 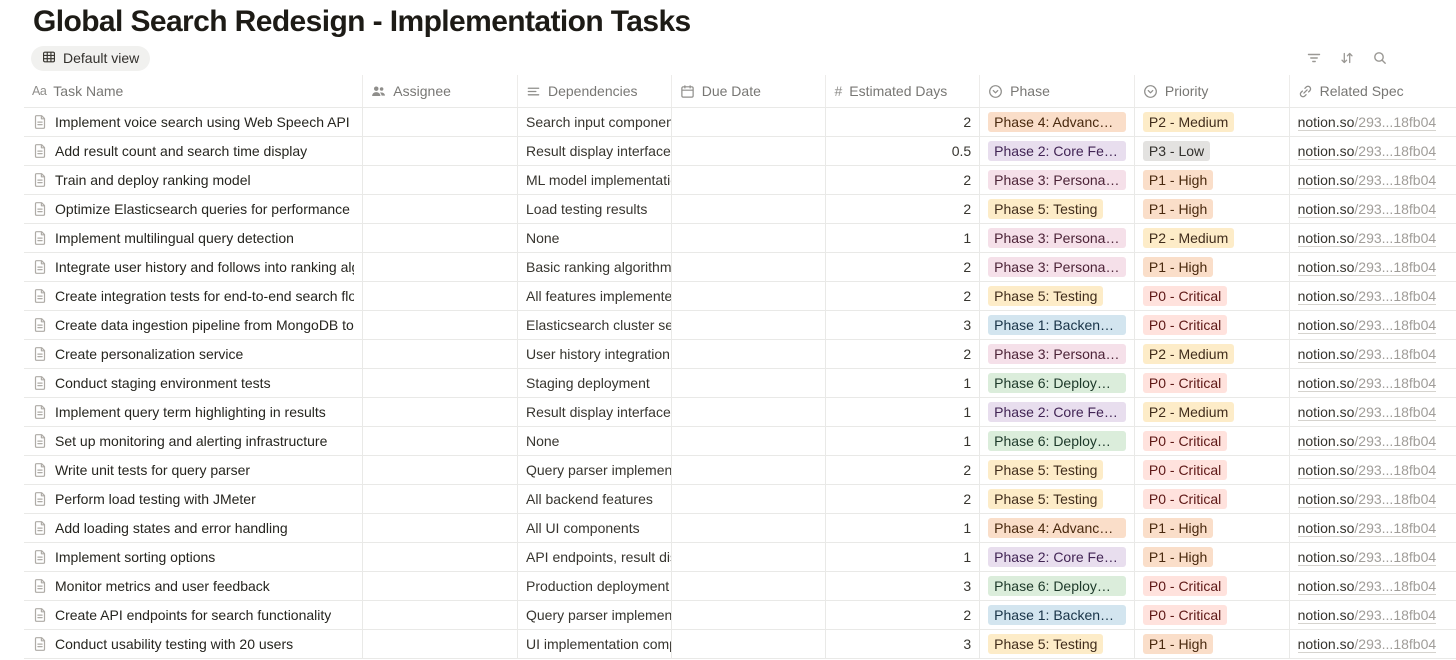 What do you see at coordinates (903, 644) in the screenshot?
I see `estimated-days-cell: 3` at bounding box center [903, 644].